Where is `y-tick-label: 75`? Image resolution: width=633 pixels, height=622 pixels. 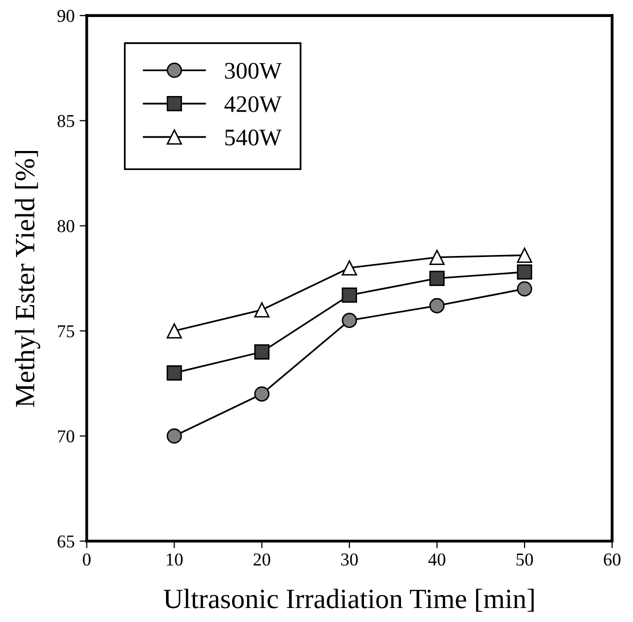
y-tick-label: 75 is located at coordinates (66, 331).